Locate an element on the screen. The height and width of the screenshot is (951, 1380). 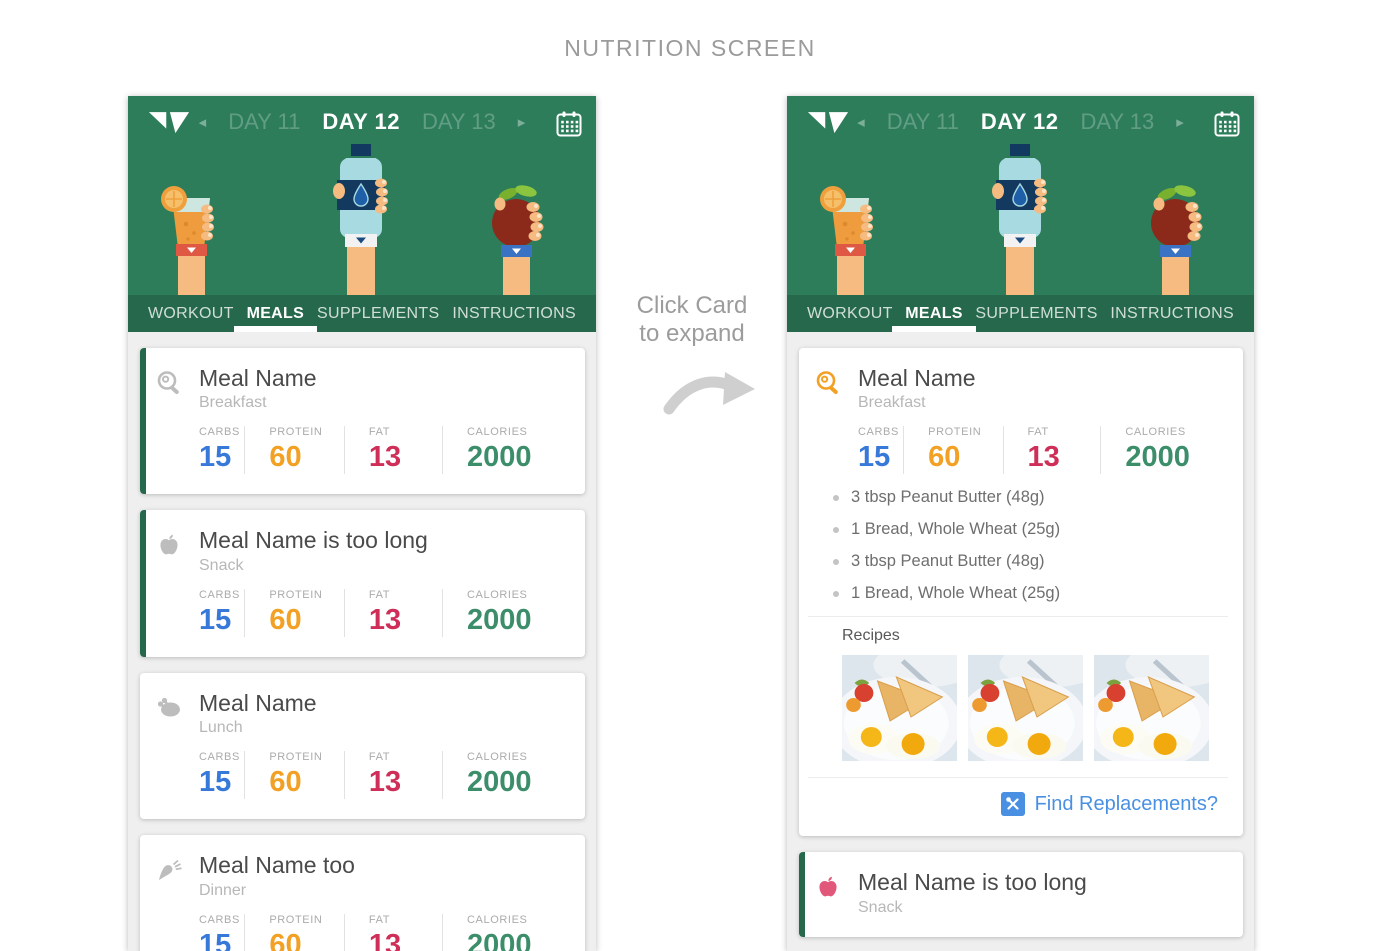
meal-subtitle: Lunch is located at coordinates (221, 728).